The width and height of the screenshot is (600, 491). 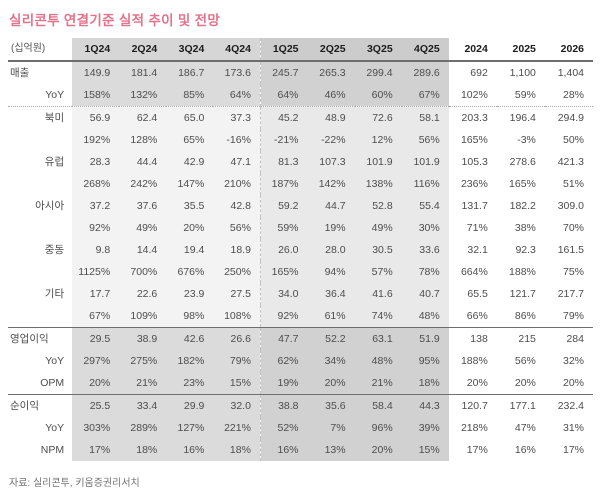 What do you see at coordinates (474, 95) in the screenshot?
I see `table-cell: 102%` at bounding box center [474, 95].